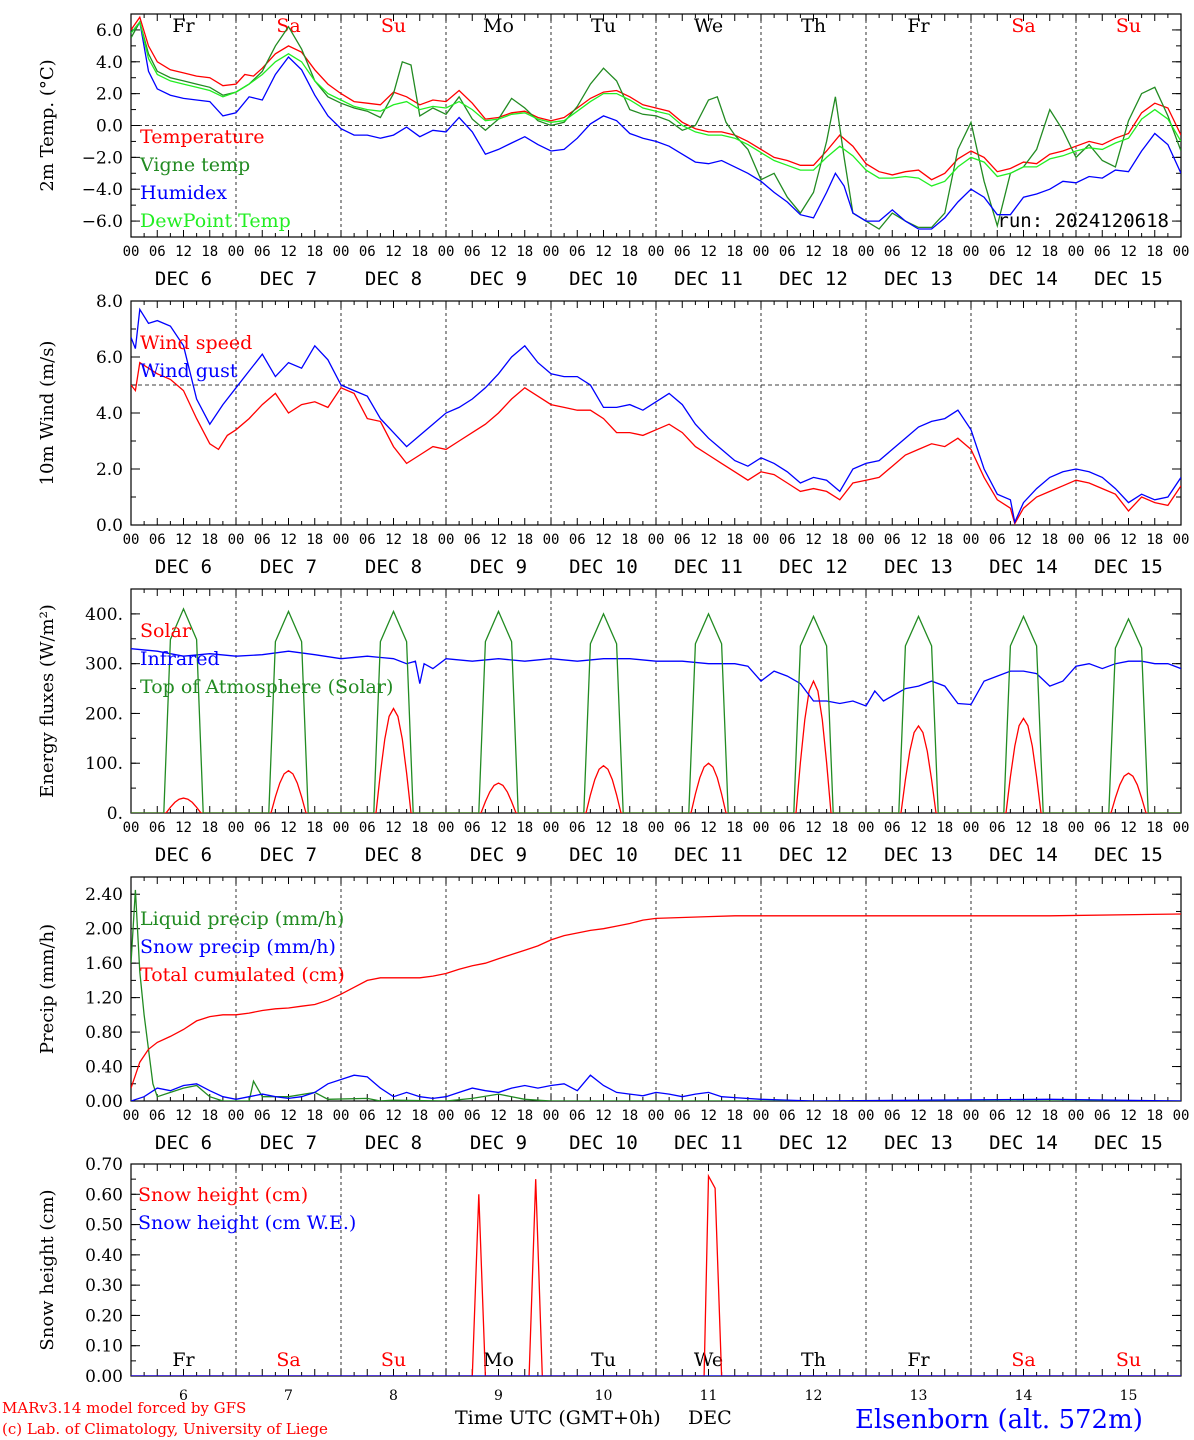  Describe the element at coordinates (183, 1396) in the screenshot. I see `day-number-label: 6` at that location.